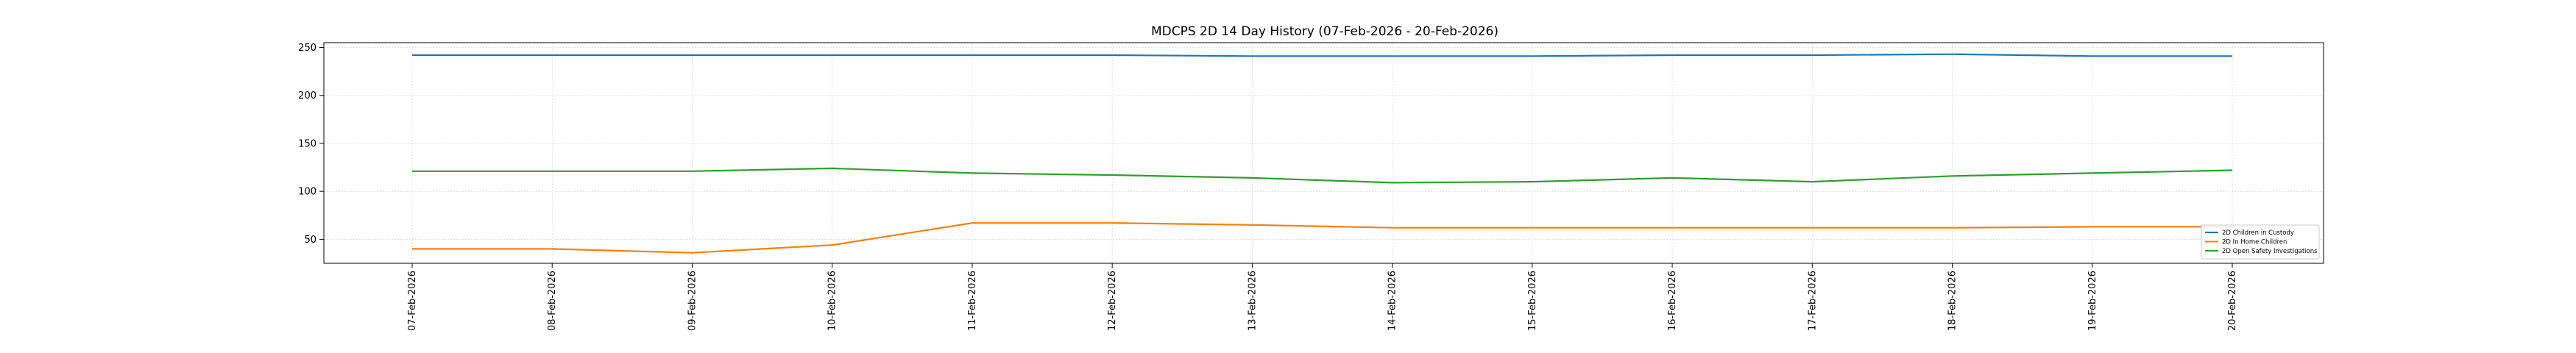  Describe the element at coordinates (307, 192) in the screenshot. I see `y-tick-label: 100` at that location.